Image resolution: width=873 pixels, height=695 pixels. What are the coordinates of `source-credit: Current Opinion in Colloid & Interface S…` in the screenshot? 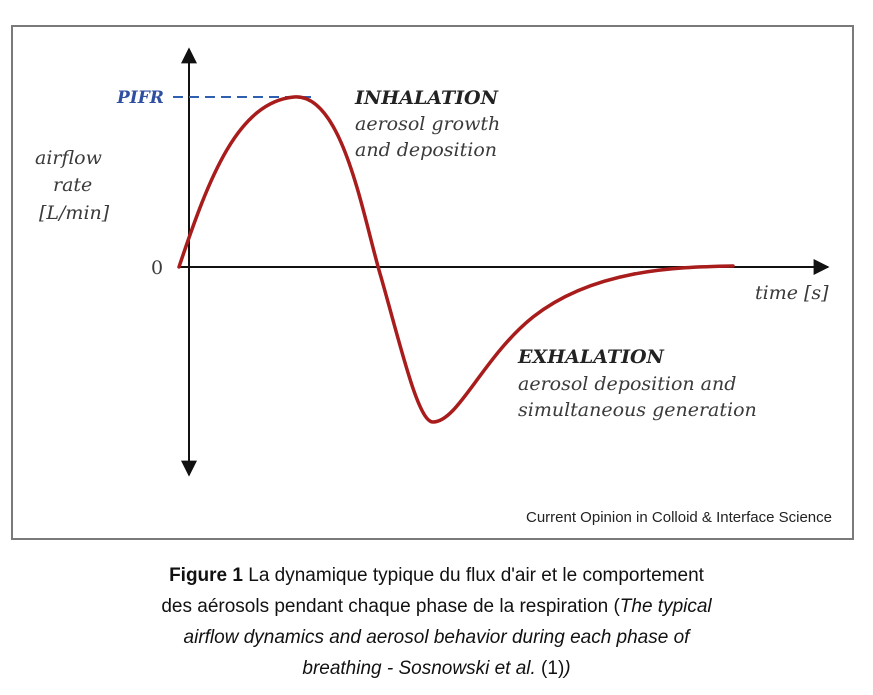 It's located at (679, 517).